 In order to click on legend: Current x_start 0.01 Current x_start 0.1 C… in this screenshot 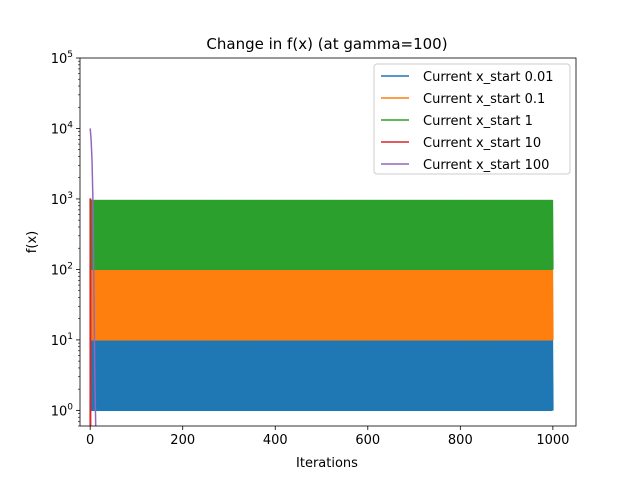, I will do `click(472, 119)`.